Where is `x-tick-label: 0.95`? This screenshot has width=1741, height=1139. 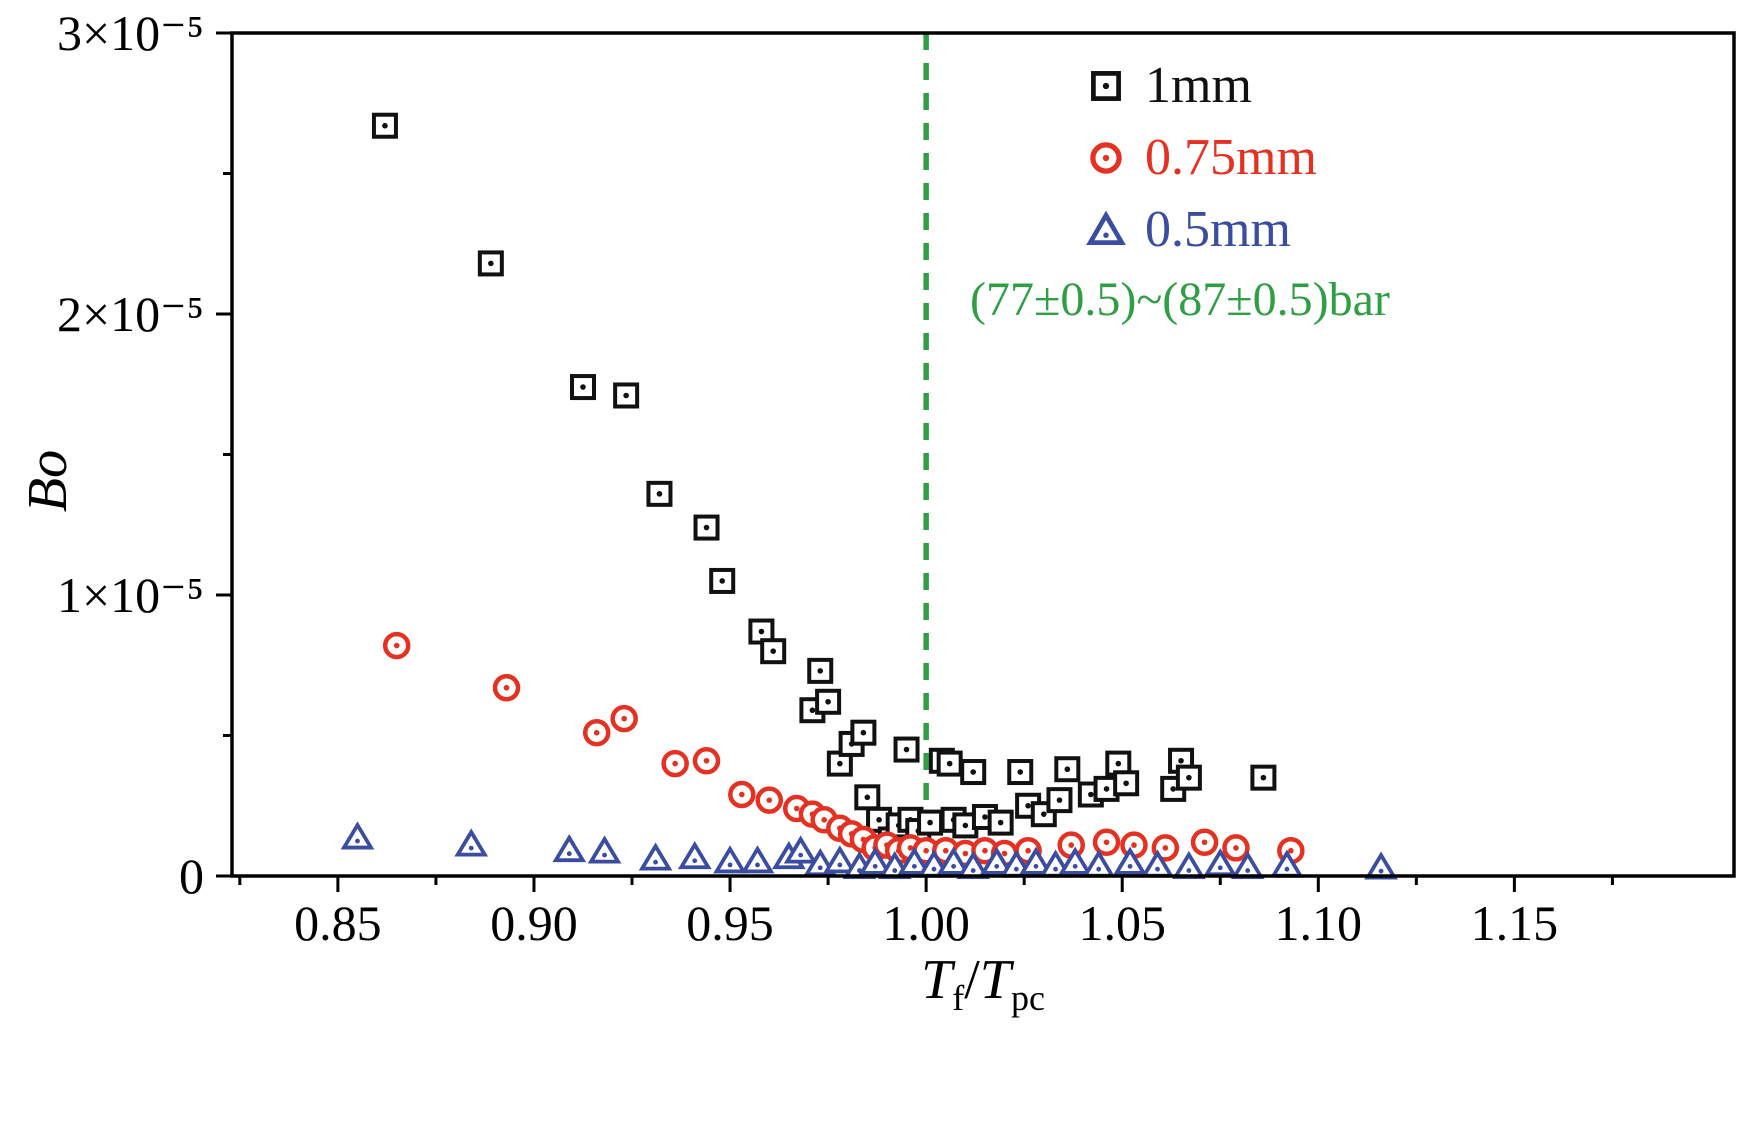 x-tick-label: 0.95 is located at coordinates (730, 923).